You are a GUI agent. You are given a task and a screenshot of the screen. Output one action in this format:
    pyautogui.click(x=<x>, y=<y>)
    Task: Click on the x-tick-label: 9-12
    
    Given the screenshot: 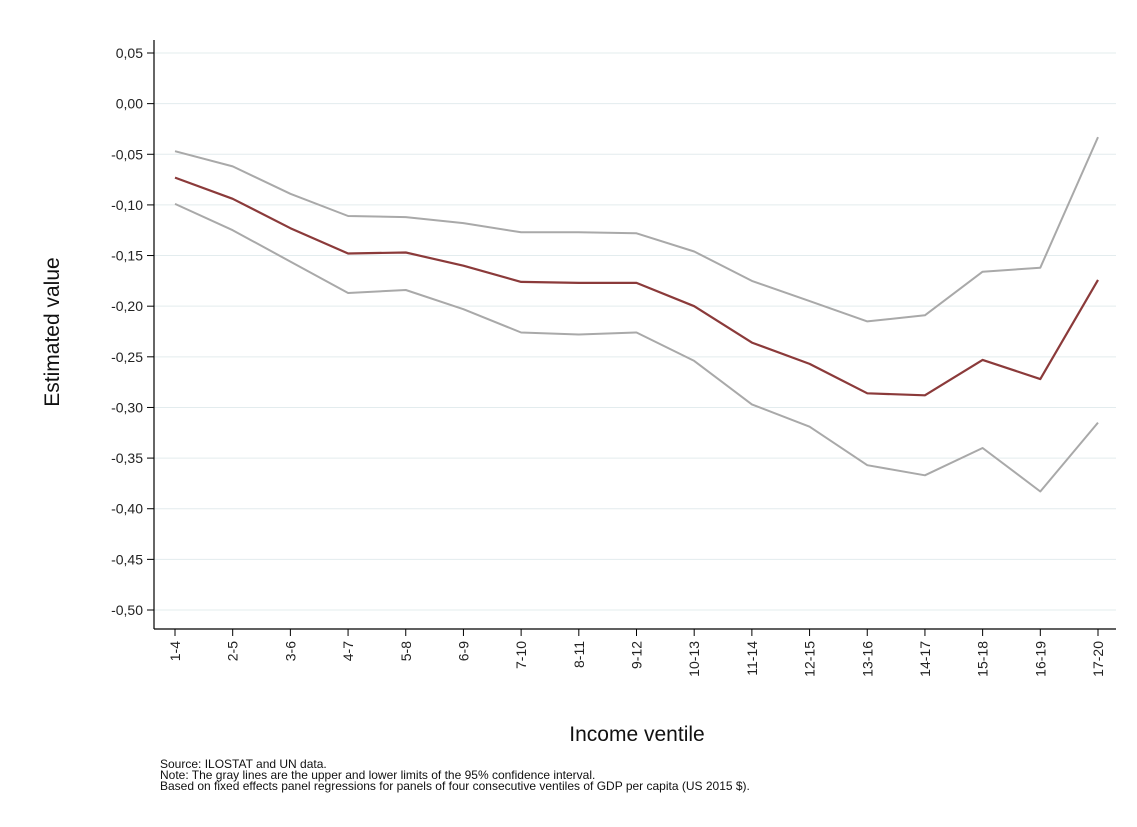 What is the action you would take?
    pyautogui.click(x=637, y=655)
    